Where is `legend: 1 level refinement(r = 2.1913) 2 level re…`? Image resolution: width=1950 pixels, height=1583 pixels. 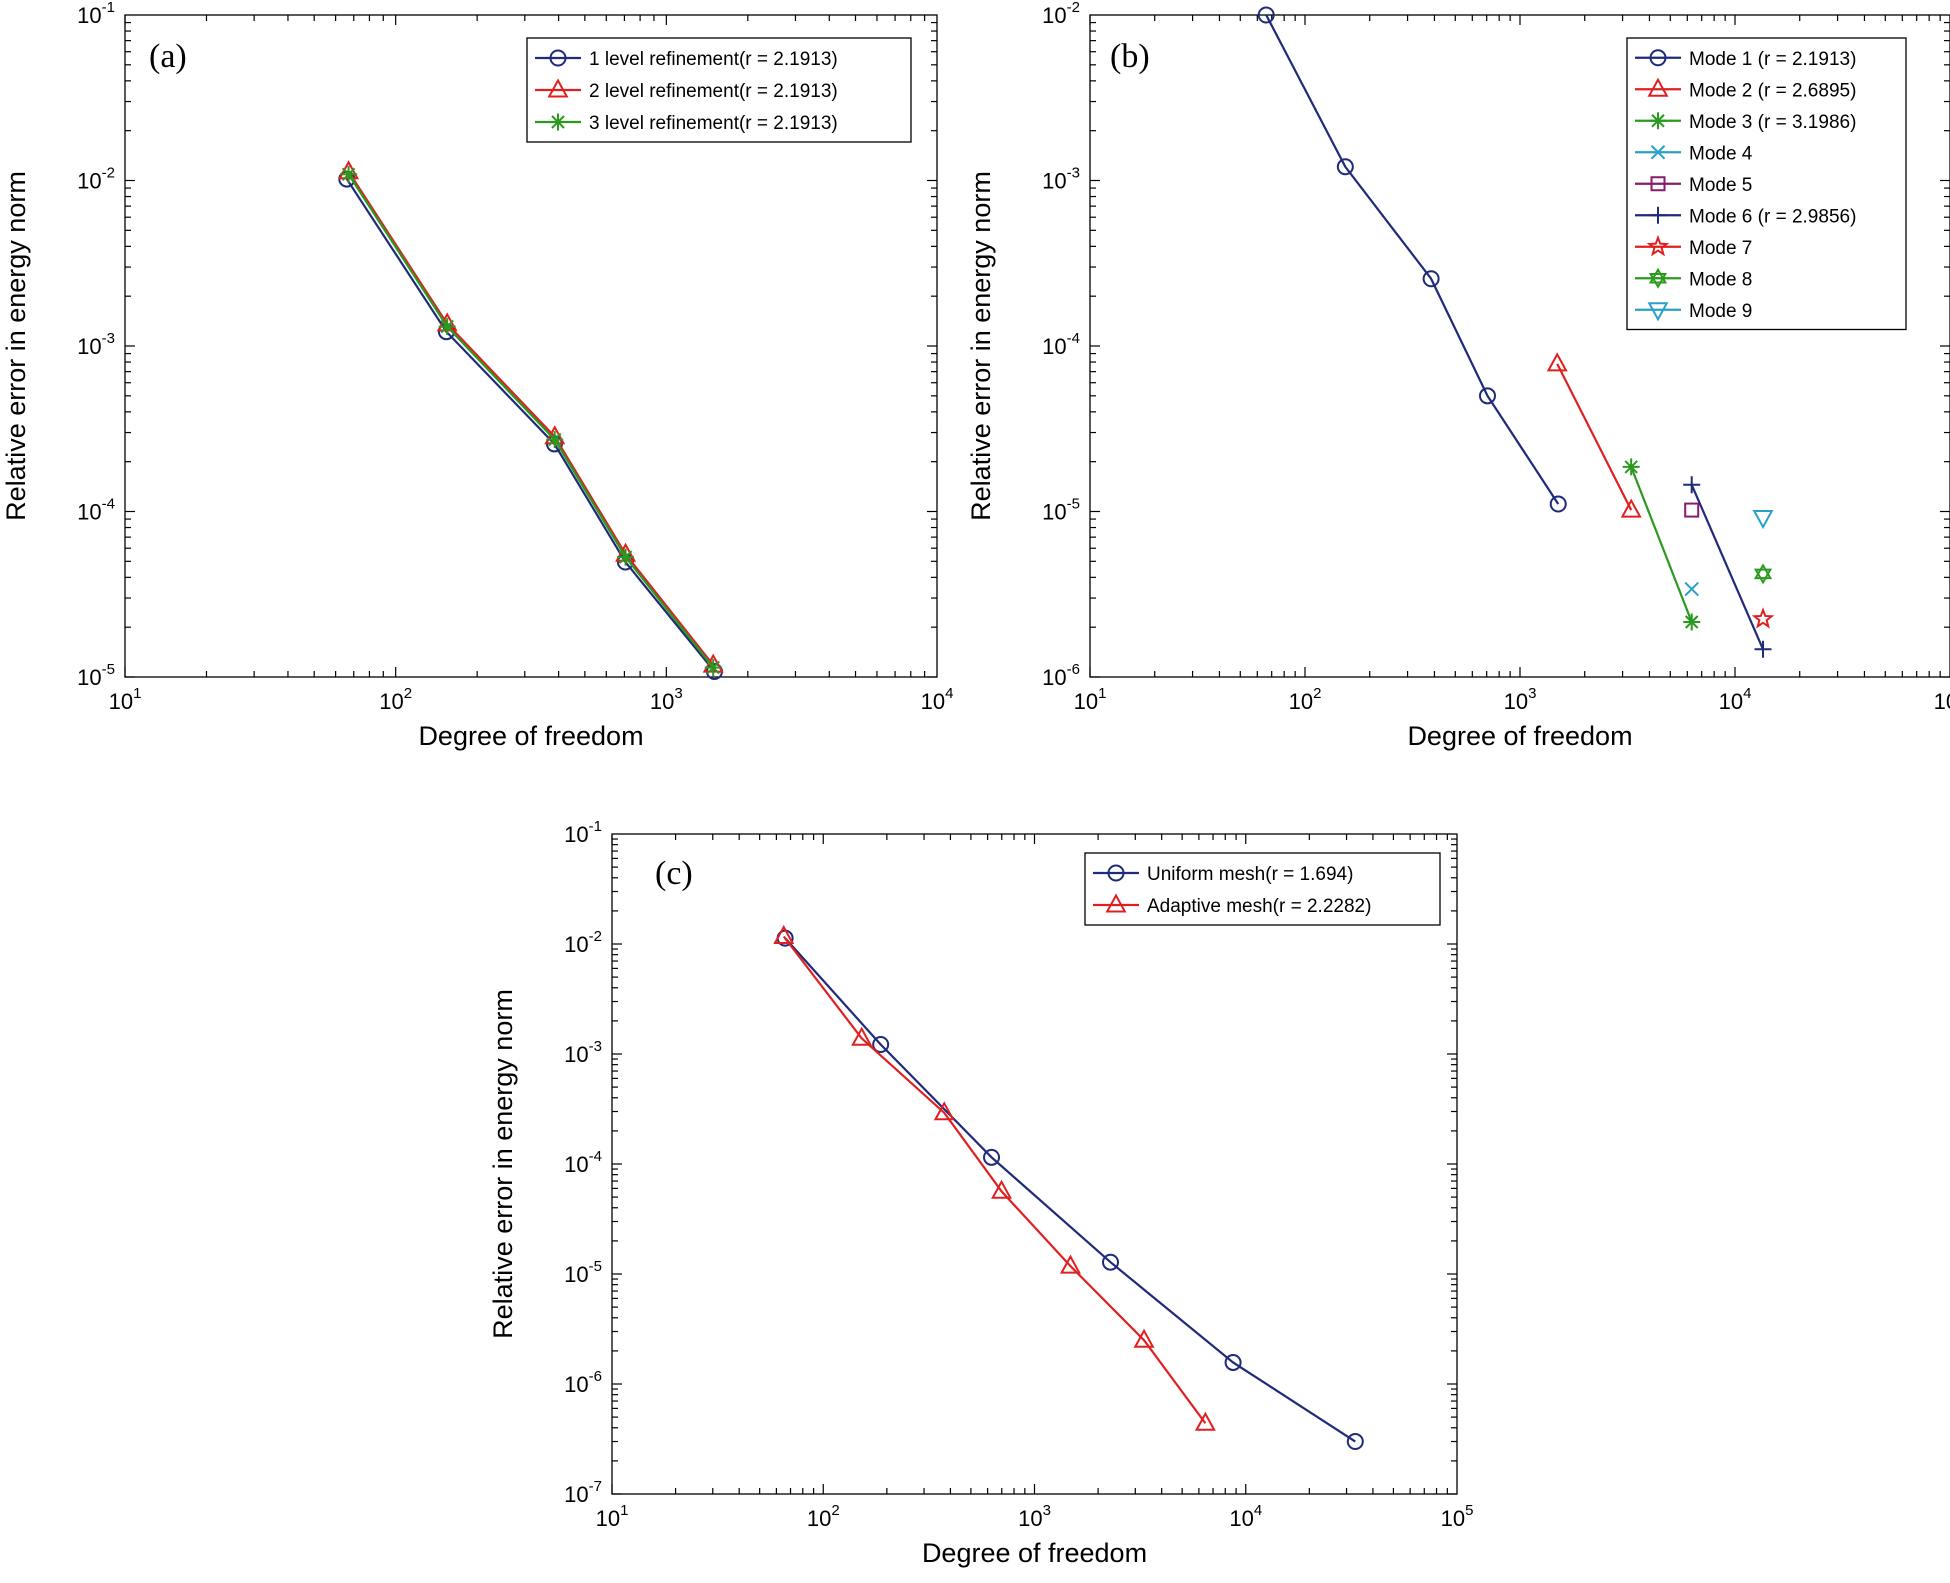
legend: 1 level refinement(r = 2.1913) 2 level re… is located at coordinates (719, 90).